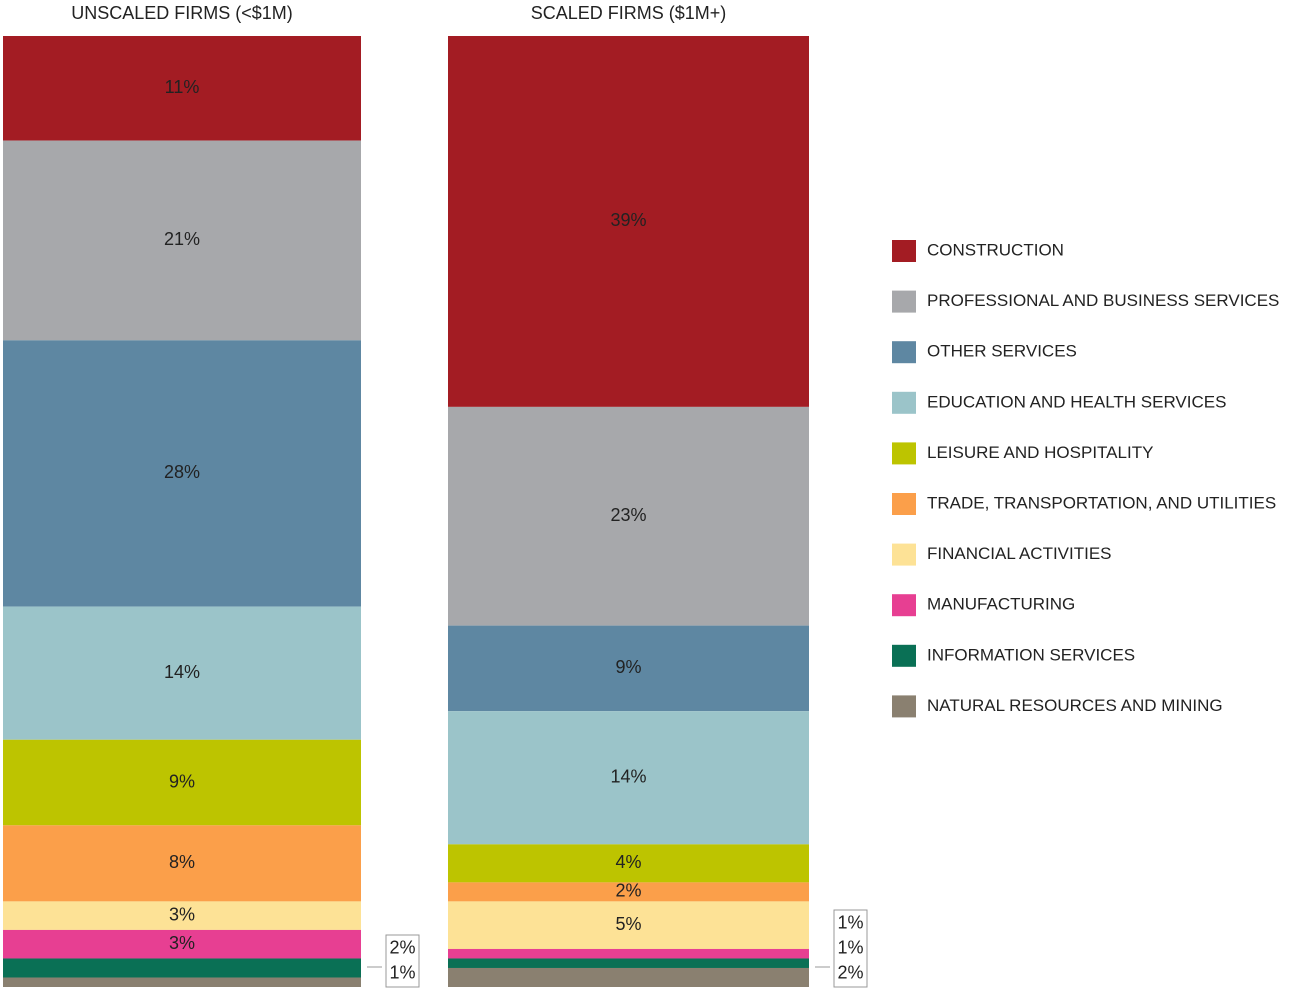 The width and height of the screenshot is (1306, 990). What do you see at coordinates (1075, 705) in the screenshot?
I see `legend-label: NATURAL RESOURCES AND MINING` at bounding box center [1075, 705].